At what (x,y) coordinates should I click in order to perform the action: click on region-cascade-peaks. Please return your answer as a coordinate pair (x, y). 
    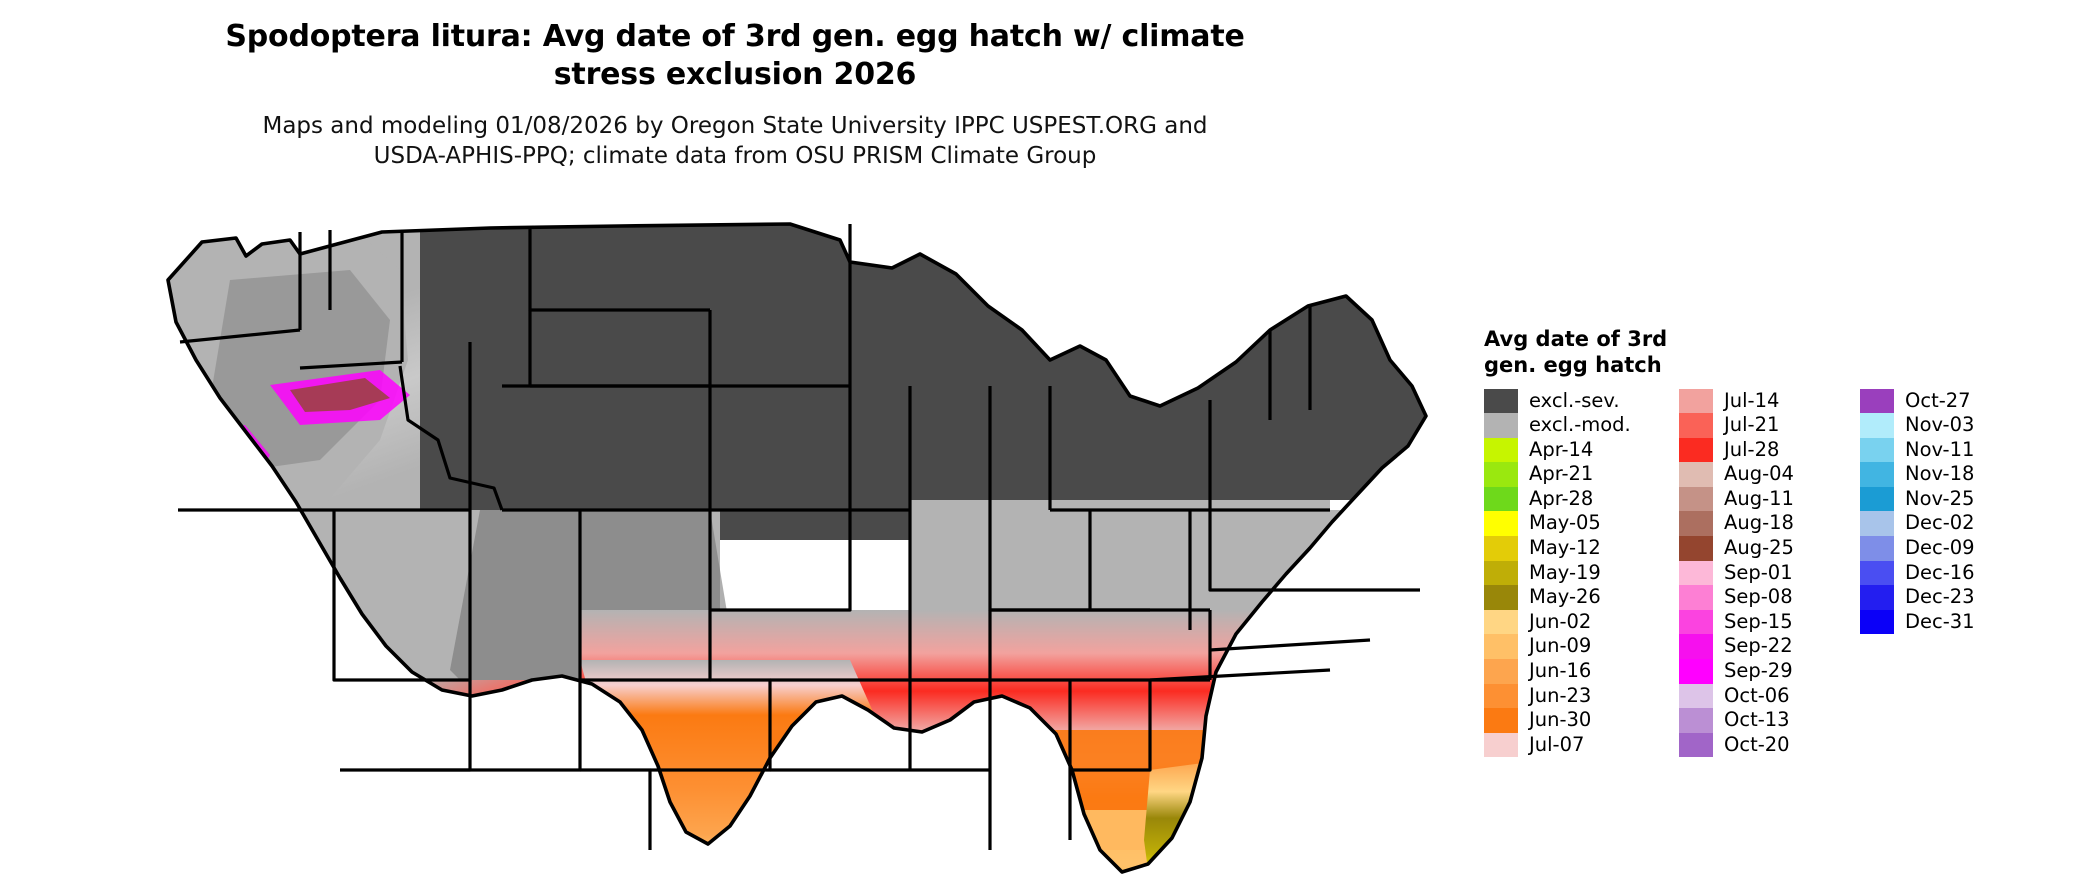
    Looking at the image, I should click on (340, 395).